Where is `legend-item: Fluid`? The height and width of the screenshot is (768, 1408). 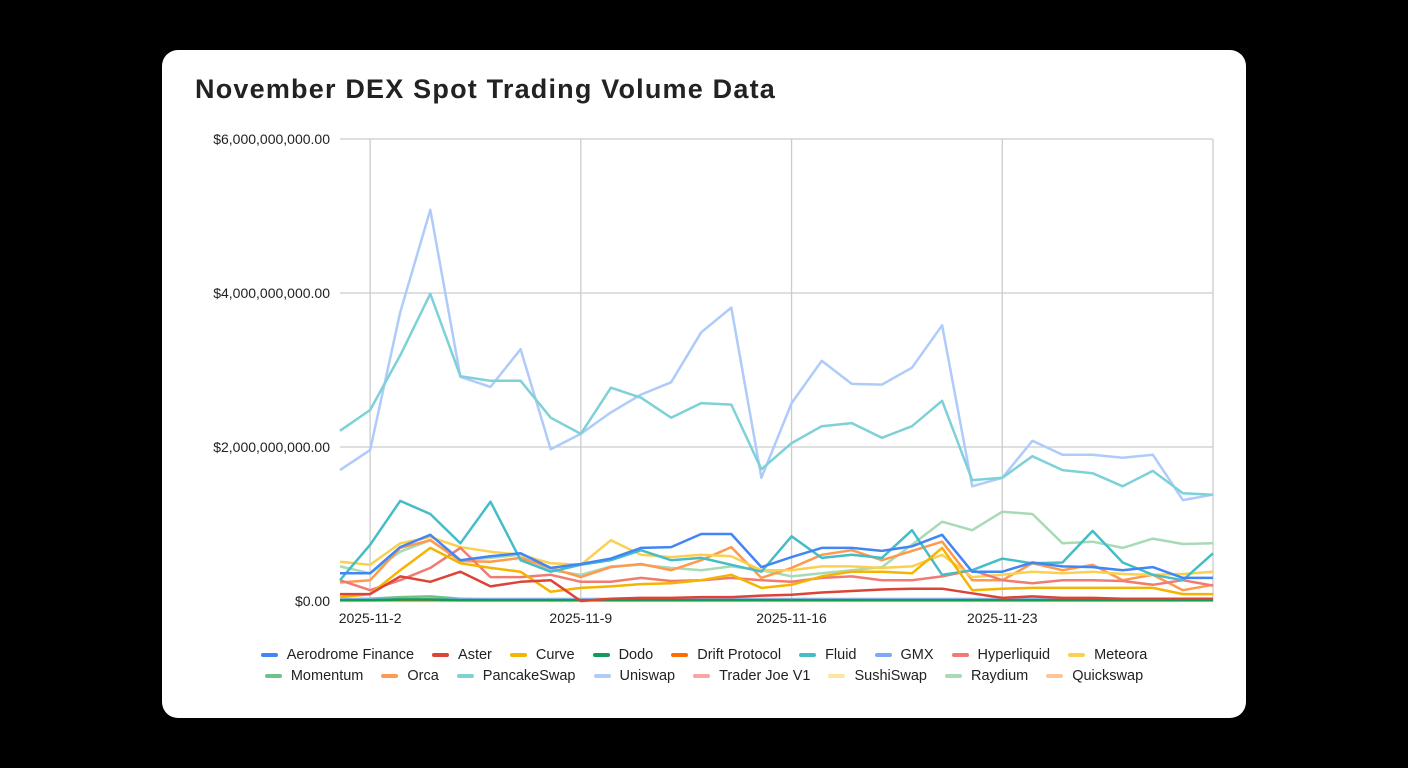 legend-item: Fluid is located at coordinates (828, 655).